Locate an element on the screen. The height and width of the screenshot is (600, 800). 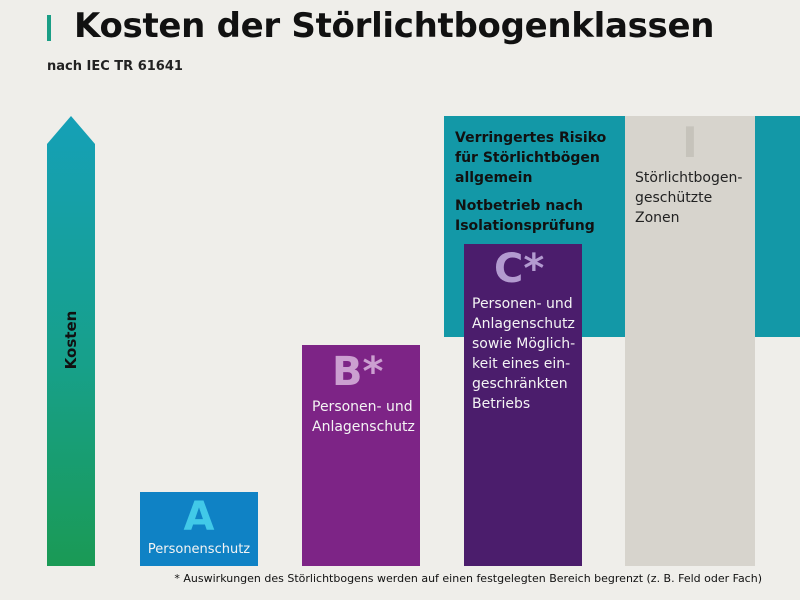
class-i-letter: I is located at coordinates (690, 142).